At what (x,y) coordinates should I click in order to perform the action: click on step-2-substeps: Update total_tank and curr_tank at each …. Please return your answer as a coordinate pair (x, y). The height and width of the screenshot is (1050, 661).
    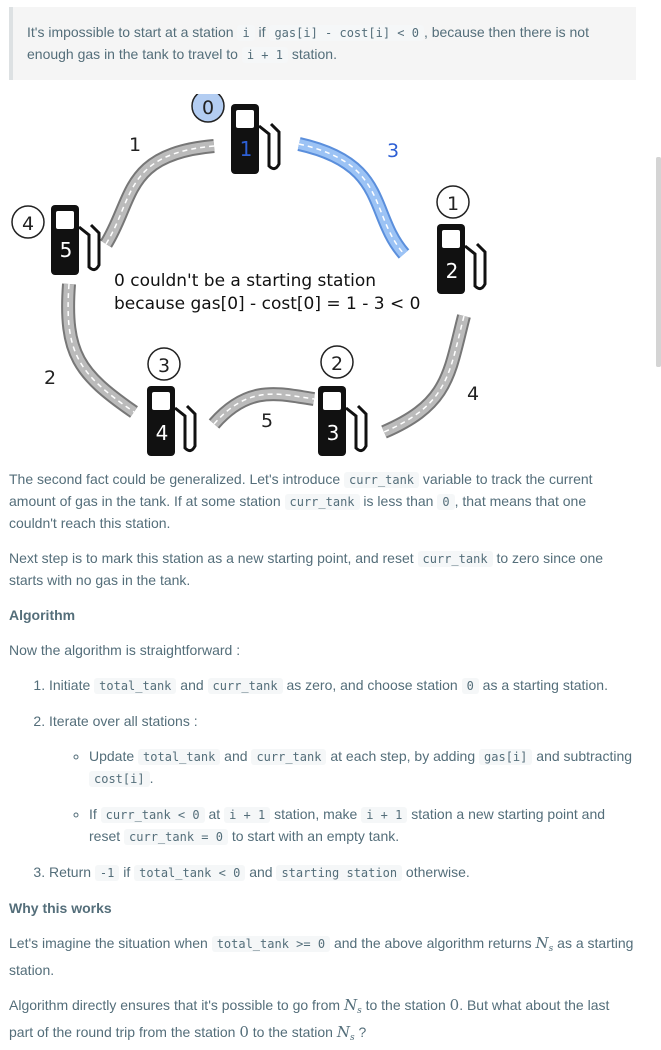
    Looking at the image, I should click on (342, 797).